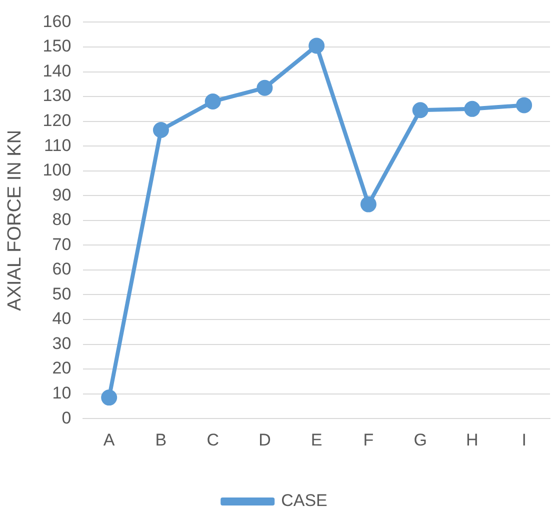  Describe the element at coordinates (62, 343) in the screenshot. I see `y-tick-label: 30` at that location.